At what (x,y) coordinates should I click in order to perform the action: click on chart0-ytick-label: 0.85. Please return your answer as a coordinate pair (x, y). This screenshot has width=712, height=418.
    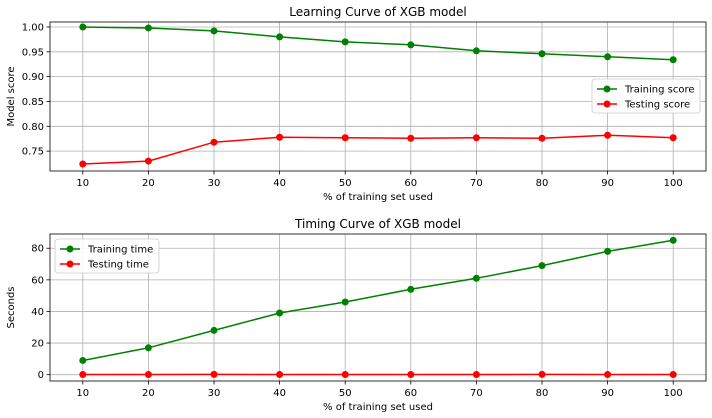
    Looking at the image, I should click on (33, 102).